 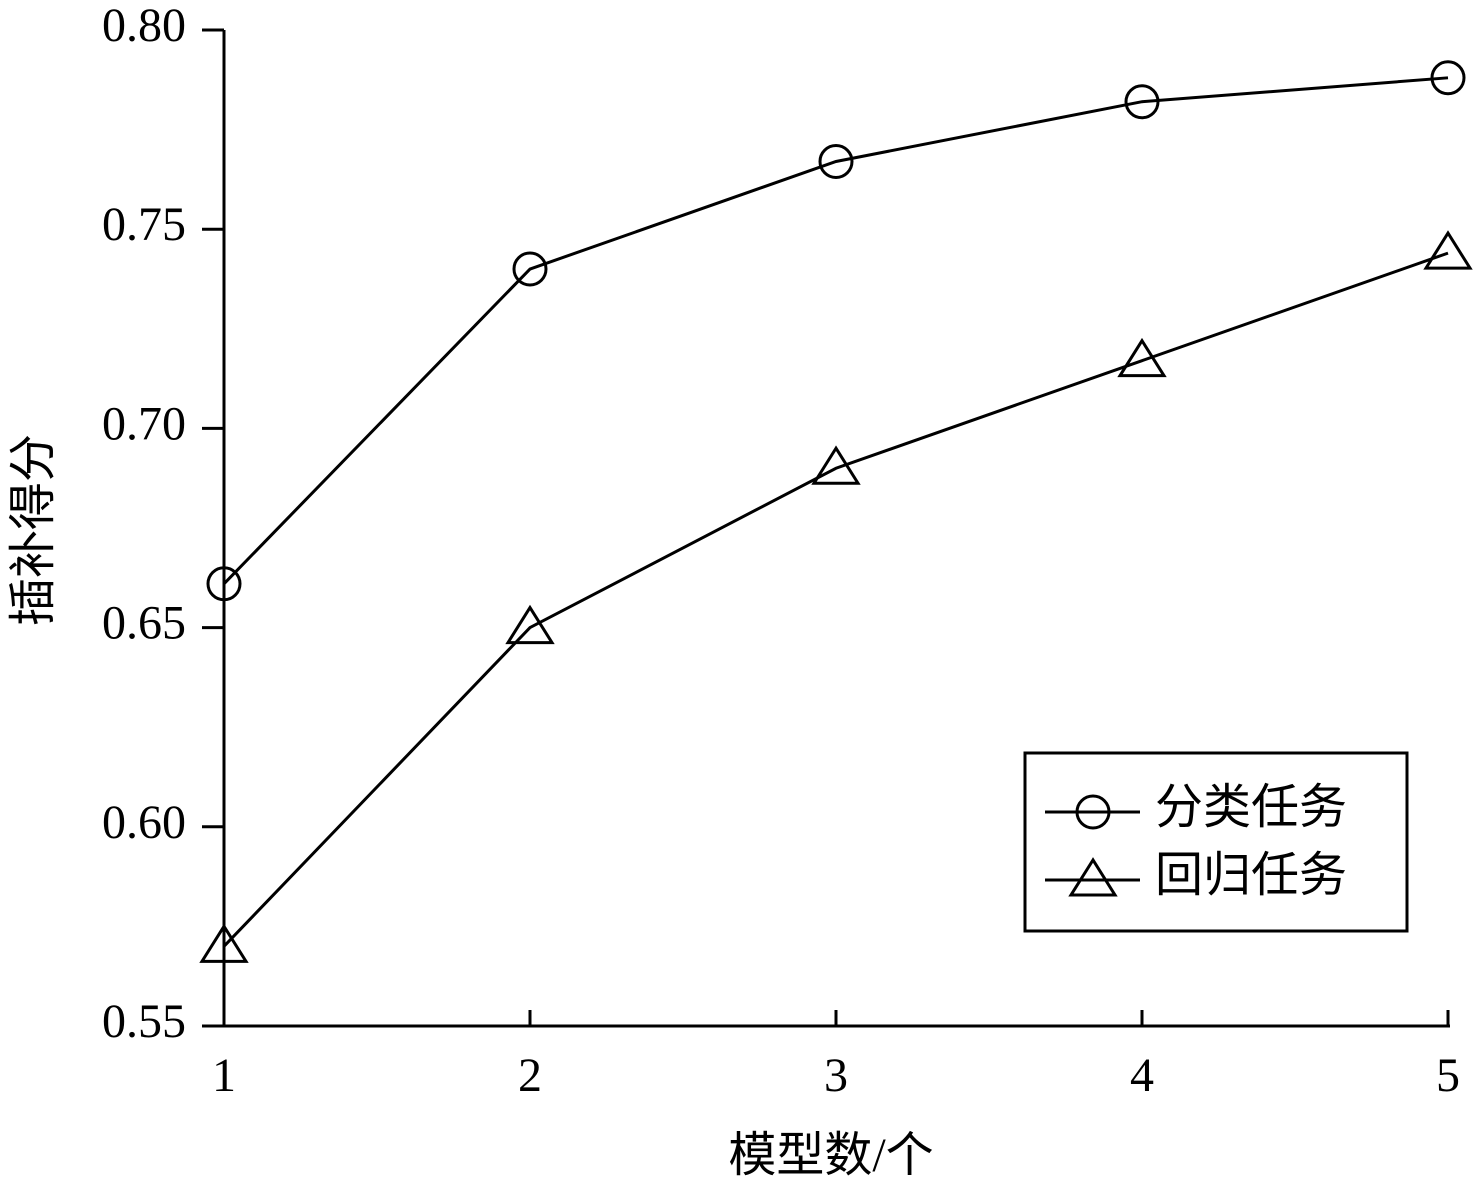 What do you see at coordinates (144, 224) in the screenshot?
I see `y-tick-label: 0.75` at bounding box center [144, 224].